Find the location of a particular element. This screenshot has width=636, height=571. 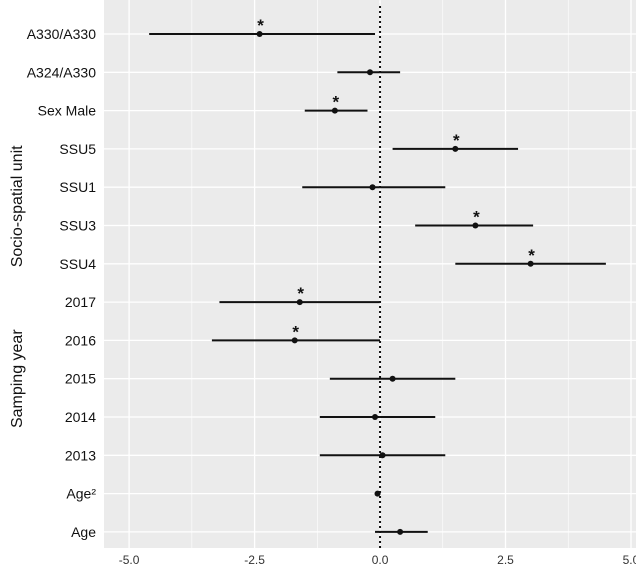

y-tick-label: SSU3 is located at coordinates (77, 226).